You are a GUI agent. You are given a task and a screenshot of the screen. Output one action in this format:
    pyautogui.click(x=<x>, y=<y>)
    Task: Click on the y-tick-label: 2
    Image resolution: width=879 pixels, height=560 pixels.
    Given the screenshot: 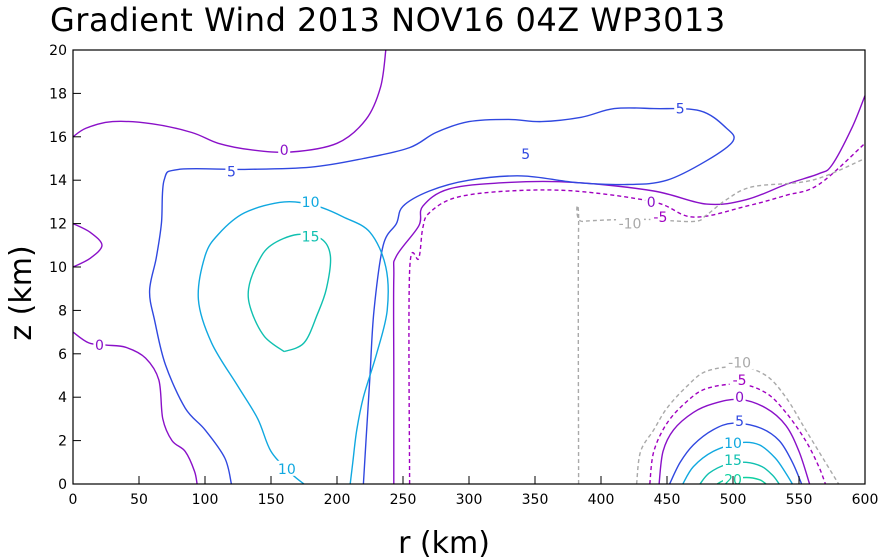 What is the action you would take?
    pyautogui.click(x=62, y=442)
    